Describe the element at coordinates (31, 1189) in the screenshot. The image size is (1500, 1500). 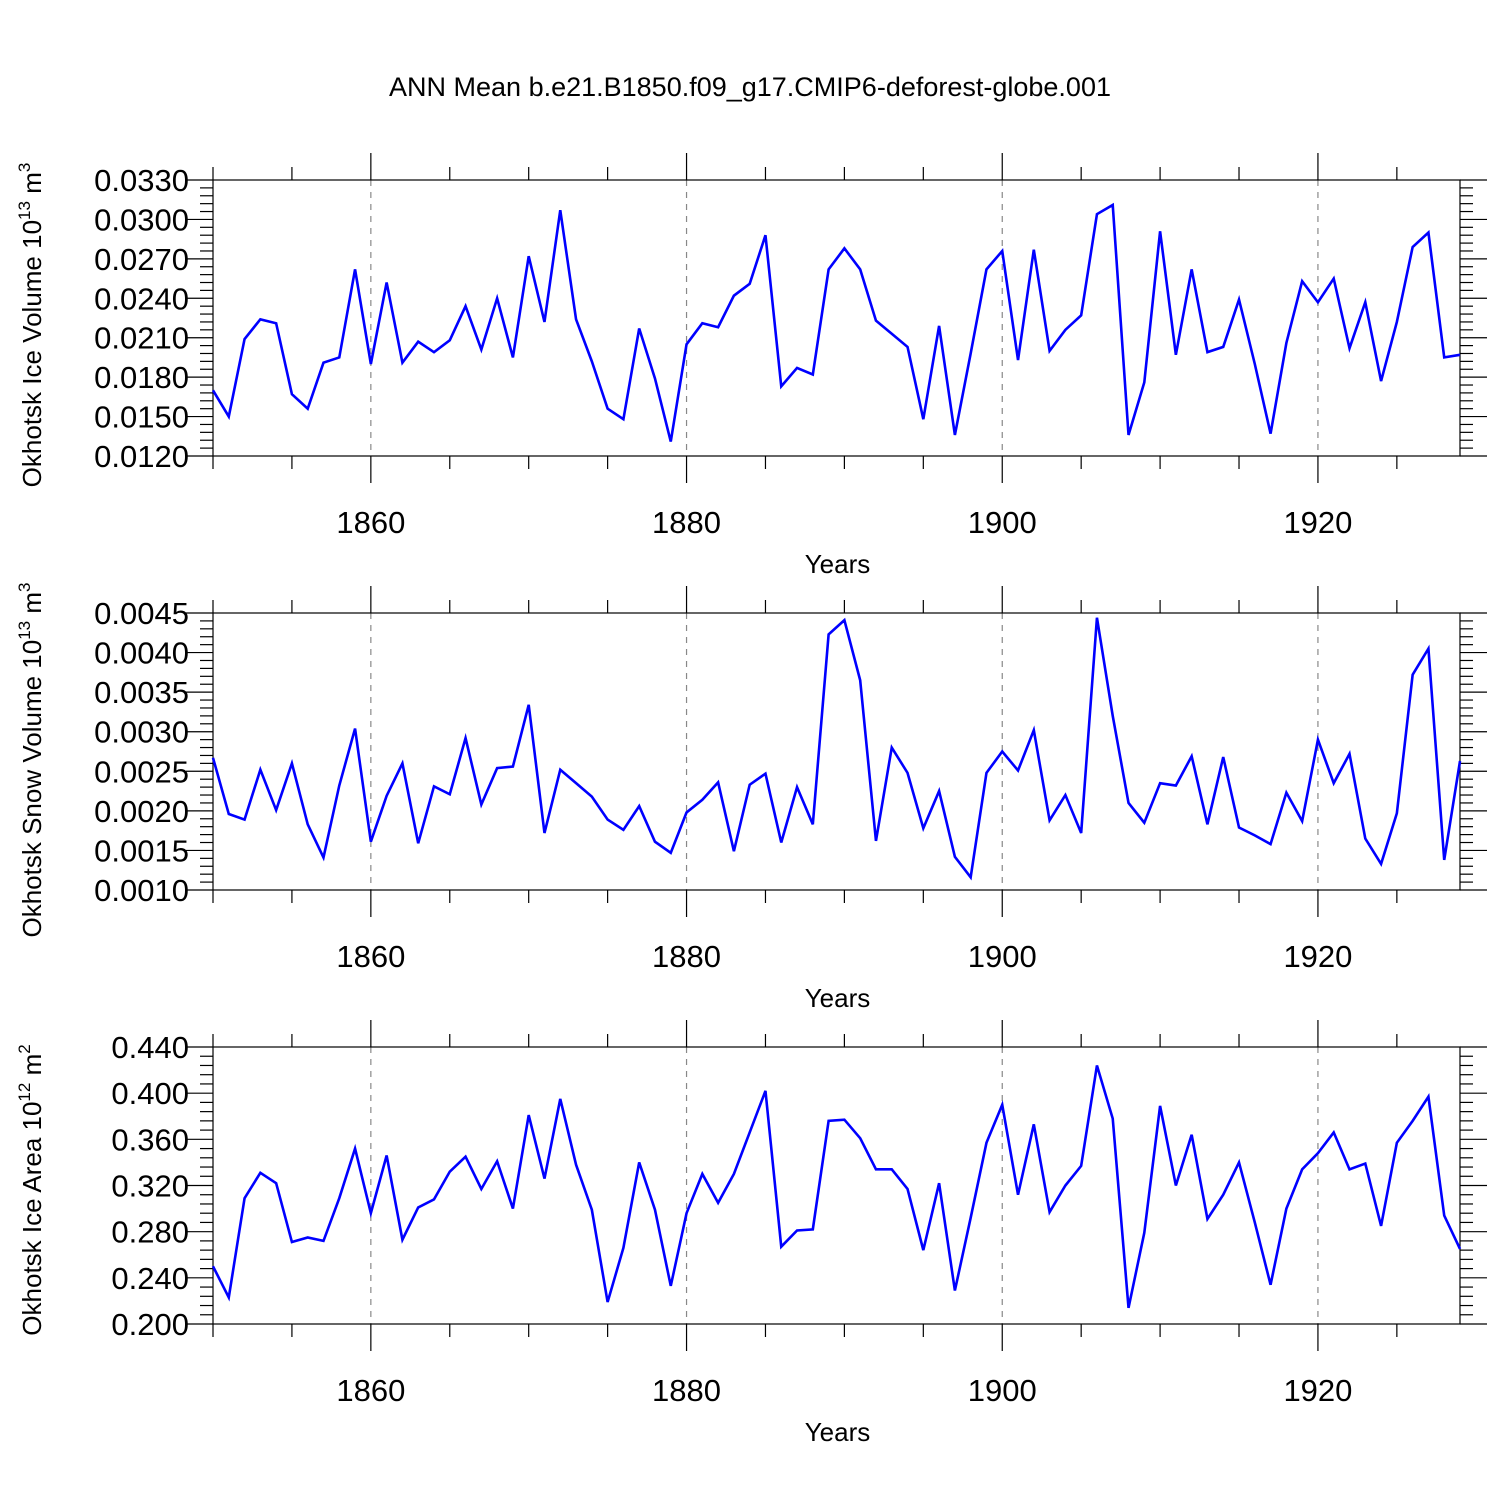
I see `y-axis-label: Okhotsk Ice Area 1012 m2` at that location.